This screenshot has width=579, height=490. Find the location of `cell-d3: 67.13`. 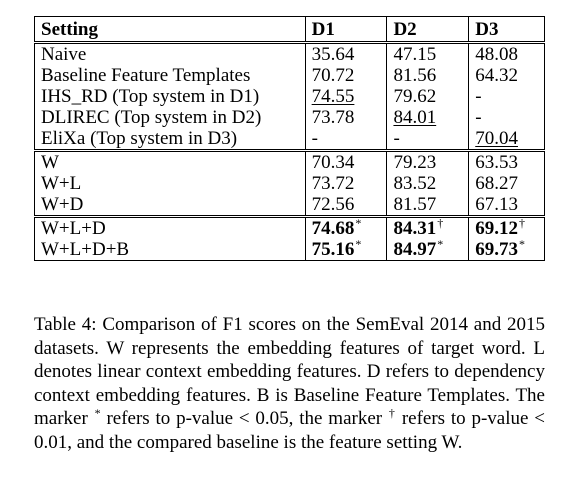

cell-d3: 67.13 is located at coordinates (506, 205).